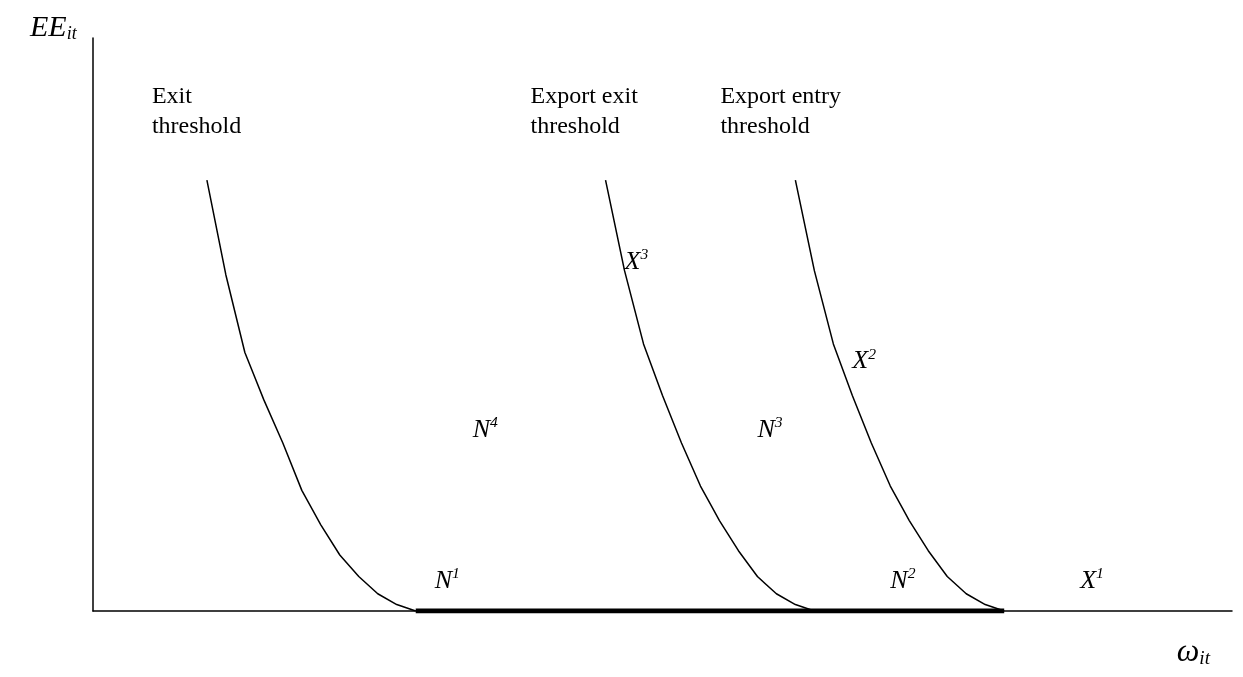 This screenshot has height=677, width=1243. Describe the element at coordinates (1193, 649) in the screenshot. I see `x-axis-title: ωit` at that location.